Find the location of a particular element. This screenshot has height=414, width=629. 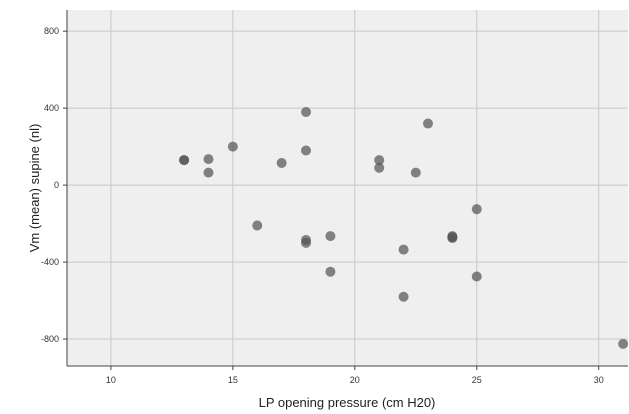

x-tick-label: 25 is located at coordinates (477, 380).